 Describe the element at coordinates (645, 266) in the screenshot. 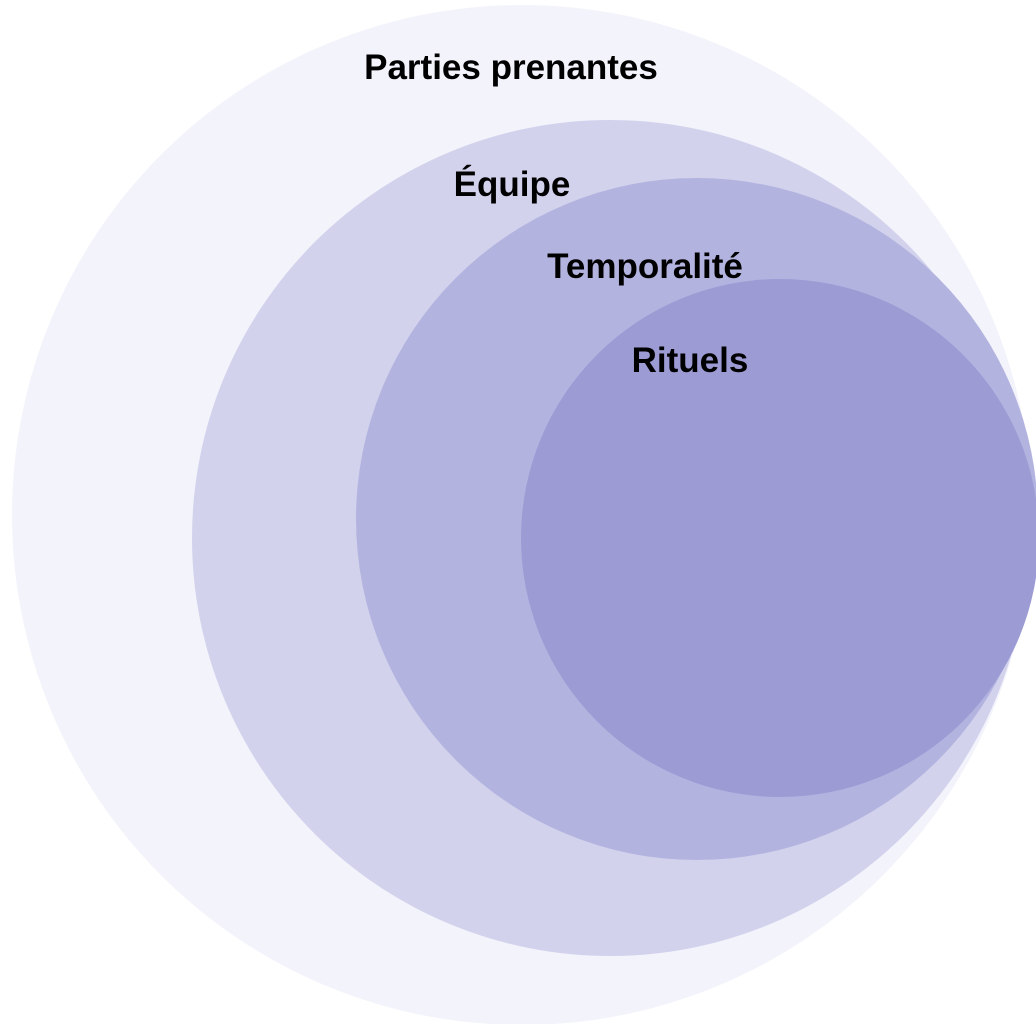

I see `label-temporalite: Temporalité` at that location.